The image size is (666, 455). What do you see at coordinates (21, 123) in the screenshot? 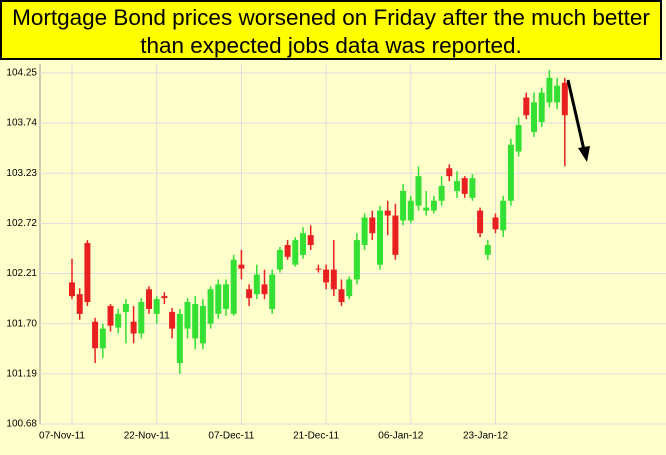
I see `y-tick-label: 103.74` at bounding box center [21, 123].